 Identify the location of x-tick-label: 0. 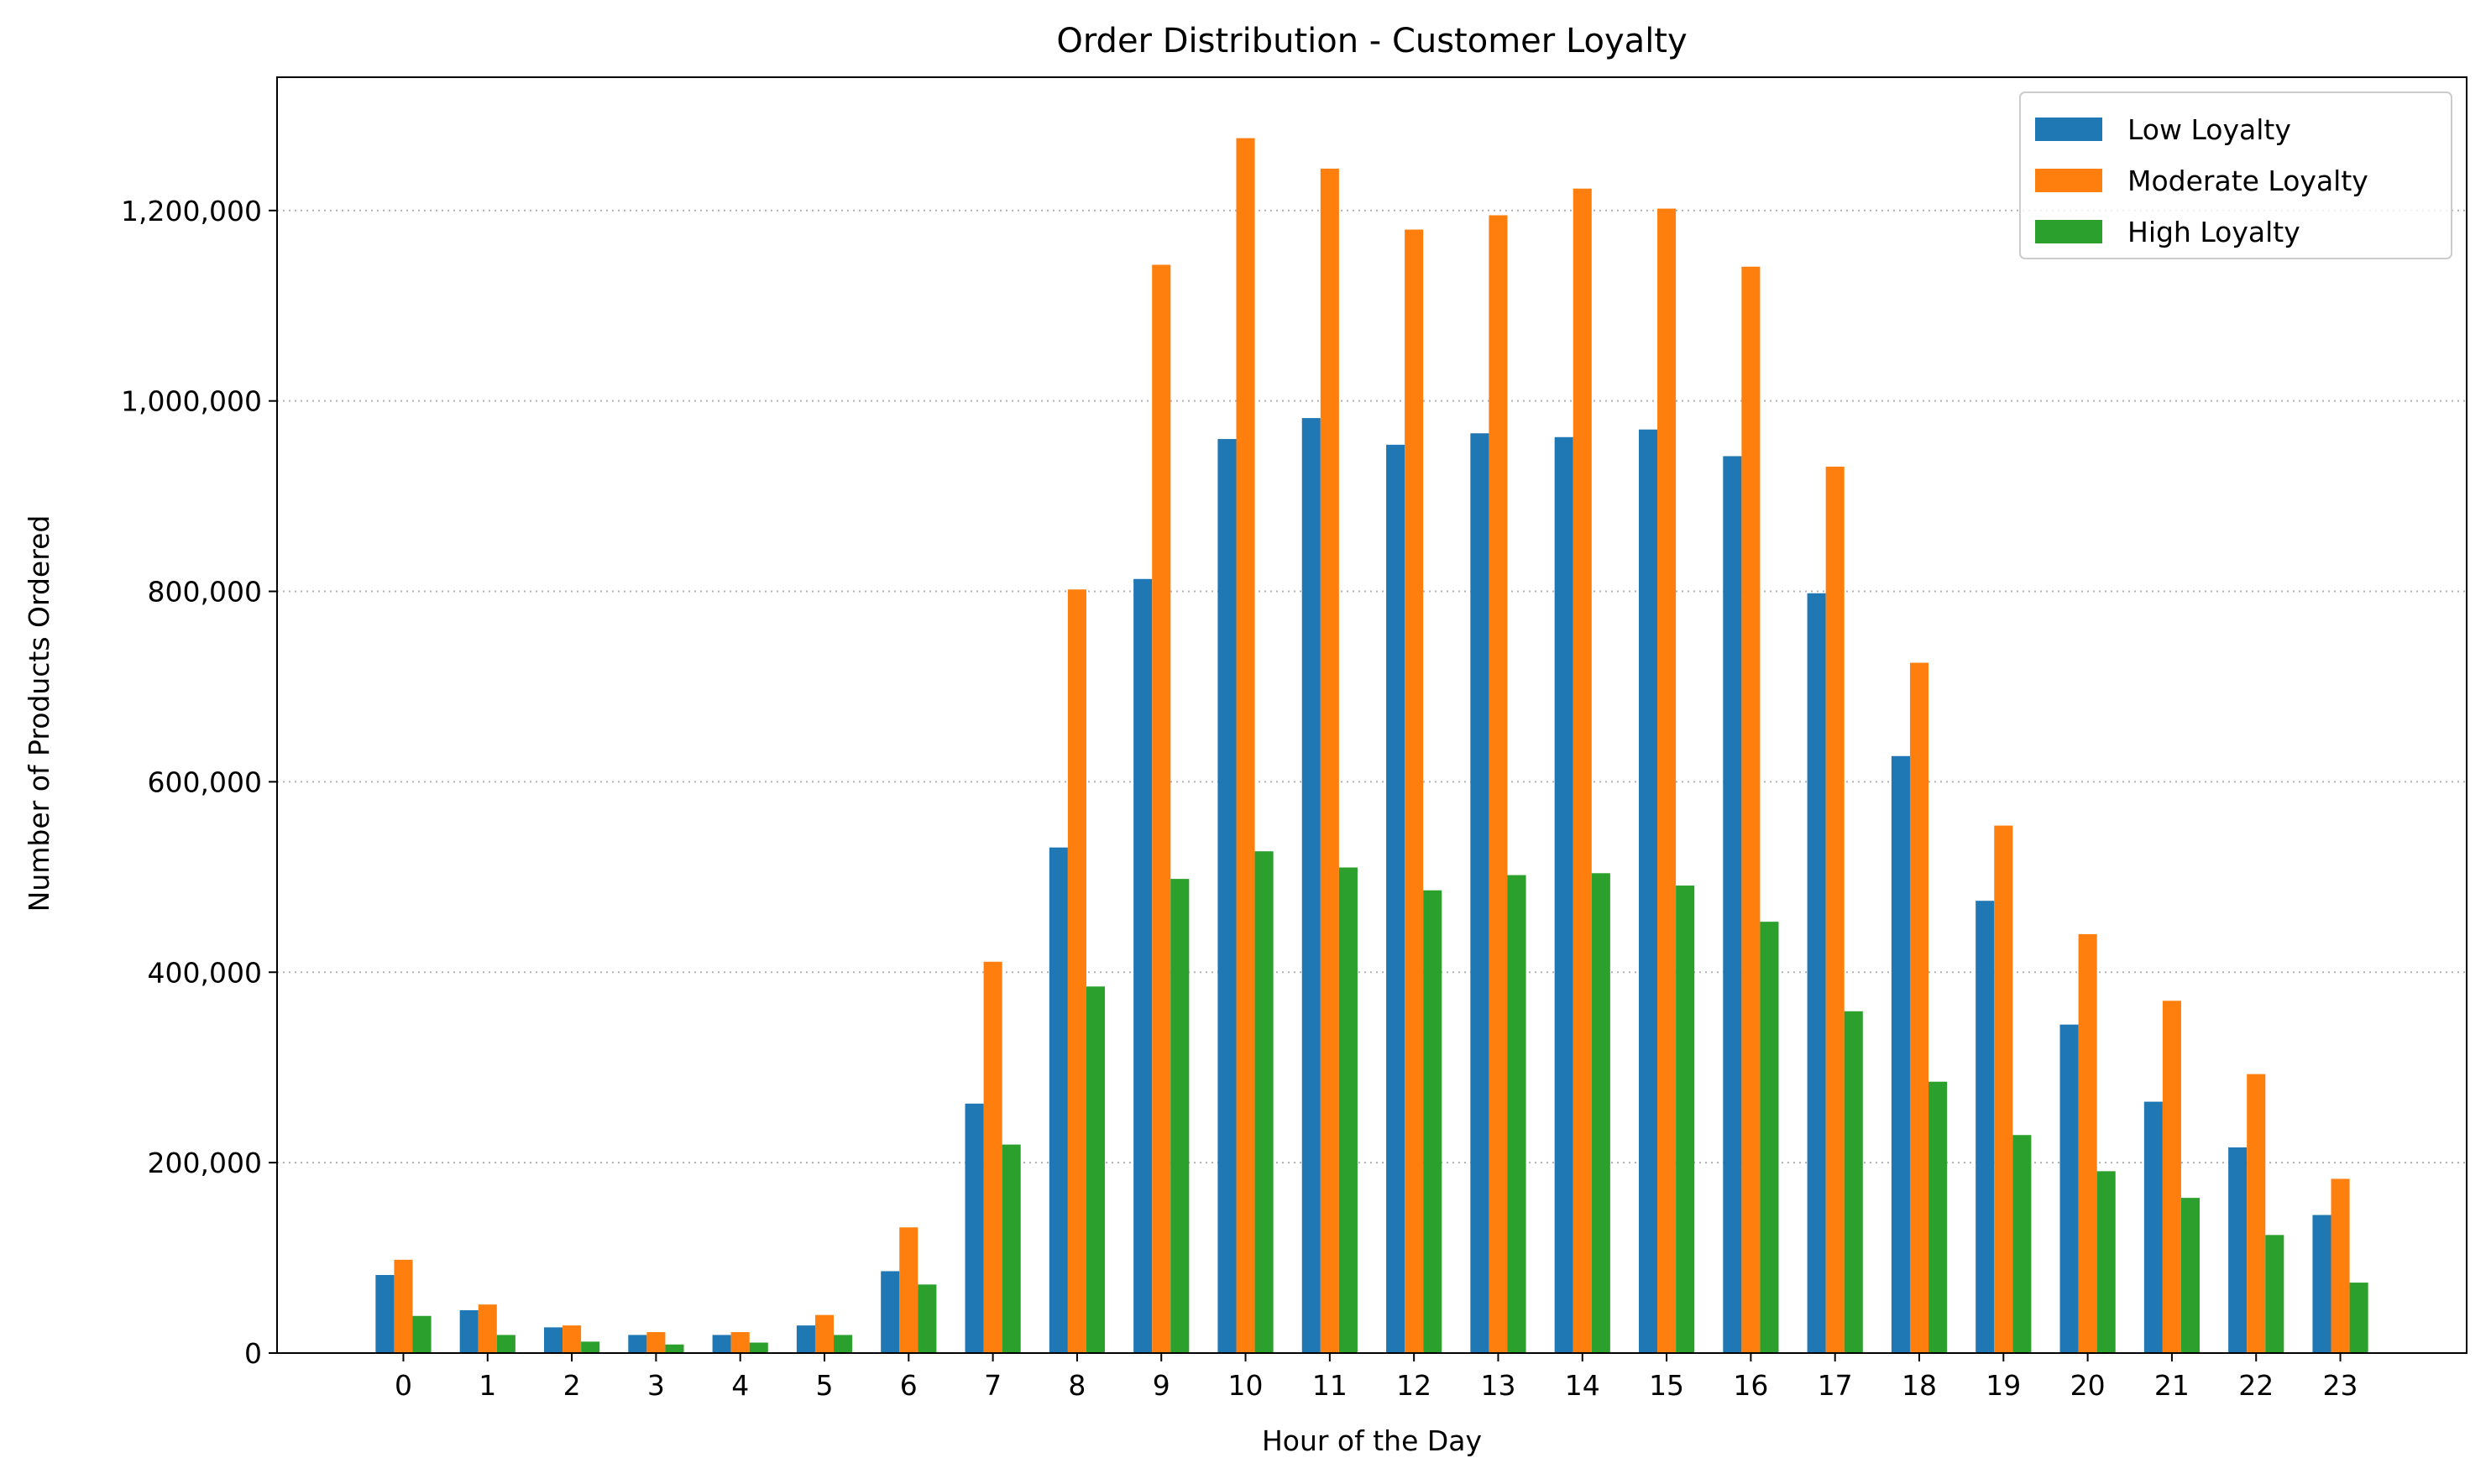
(404, 1385).